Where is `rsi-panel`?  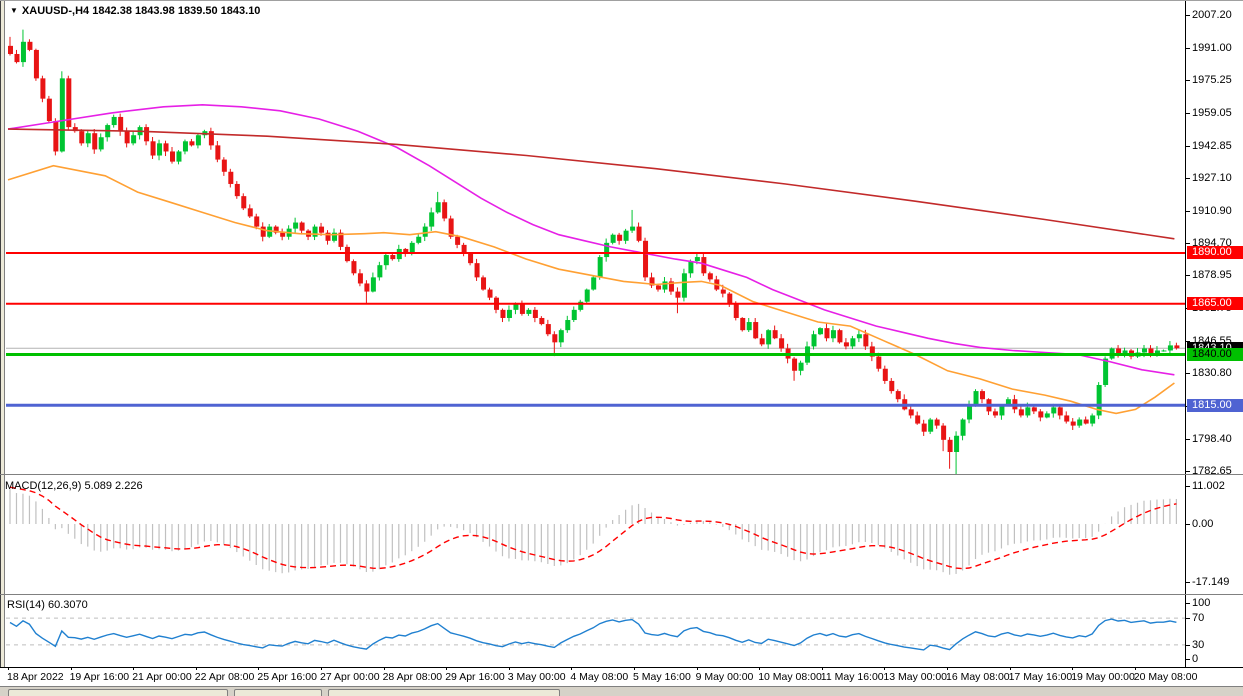 rsi-panel is located at coordinates (592, 631).